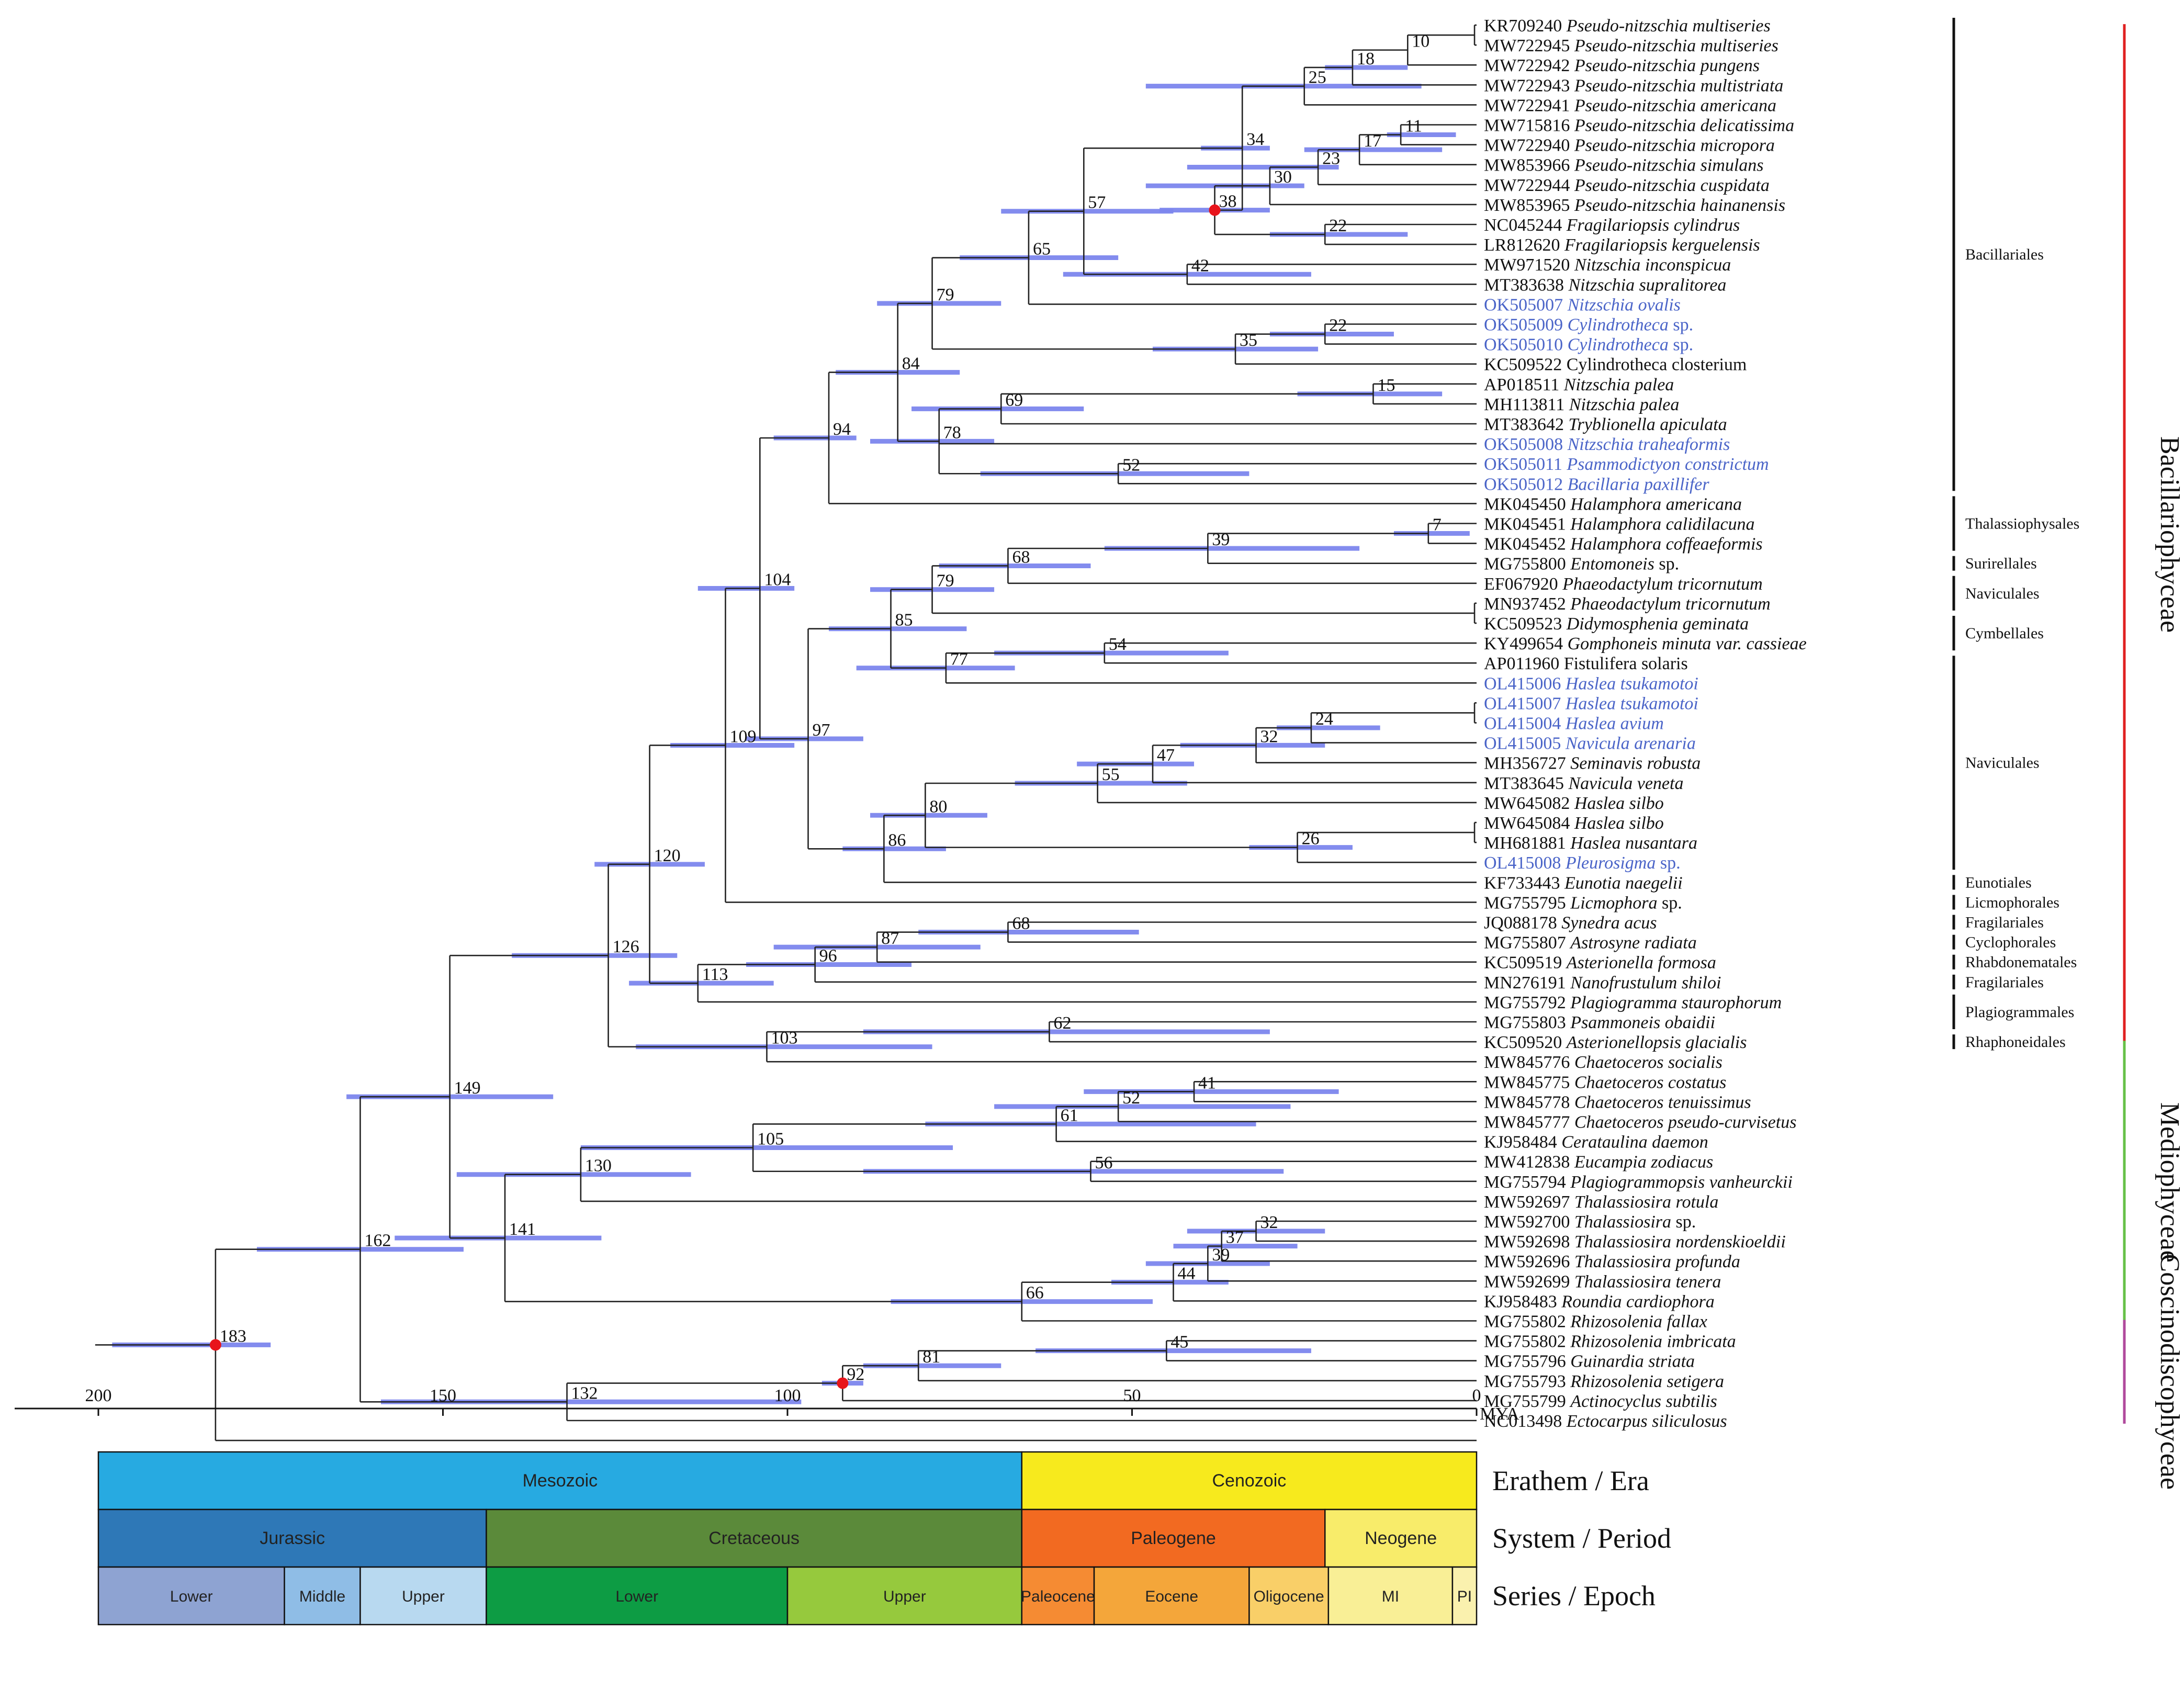  What do you see at coordinates (1633, 943) in the screenshot?
I see `tip-species: Astrosyne radiata` at bounding box center [1633, 943].